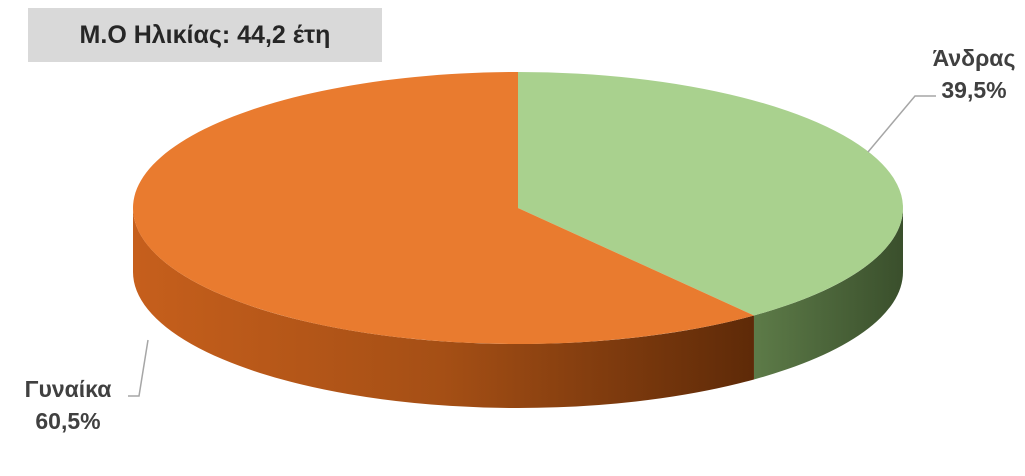 The image size is (1025, 476). Describe the element at coordinates (973, 90) in the screenshot. I see `slice-value-men: 39,5%` at that location.